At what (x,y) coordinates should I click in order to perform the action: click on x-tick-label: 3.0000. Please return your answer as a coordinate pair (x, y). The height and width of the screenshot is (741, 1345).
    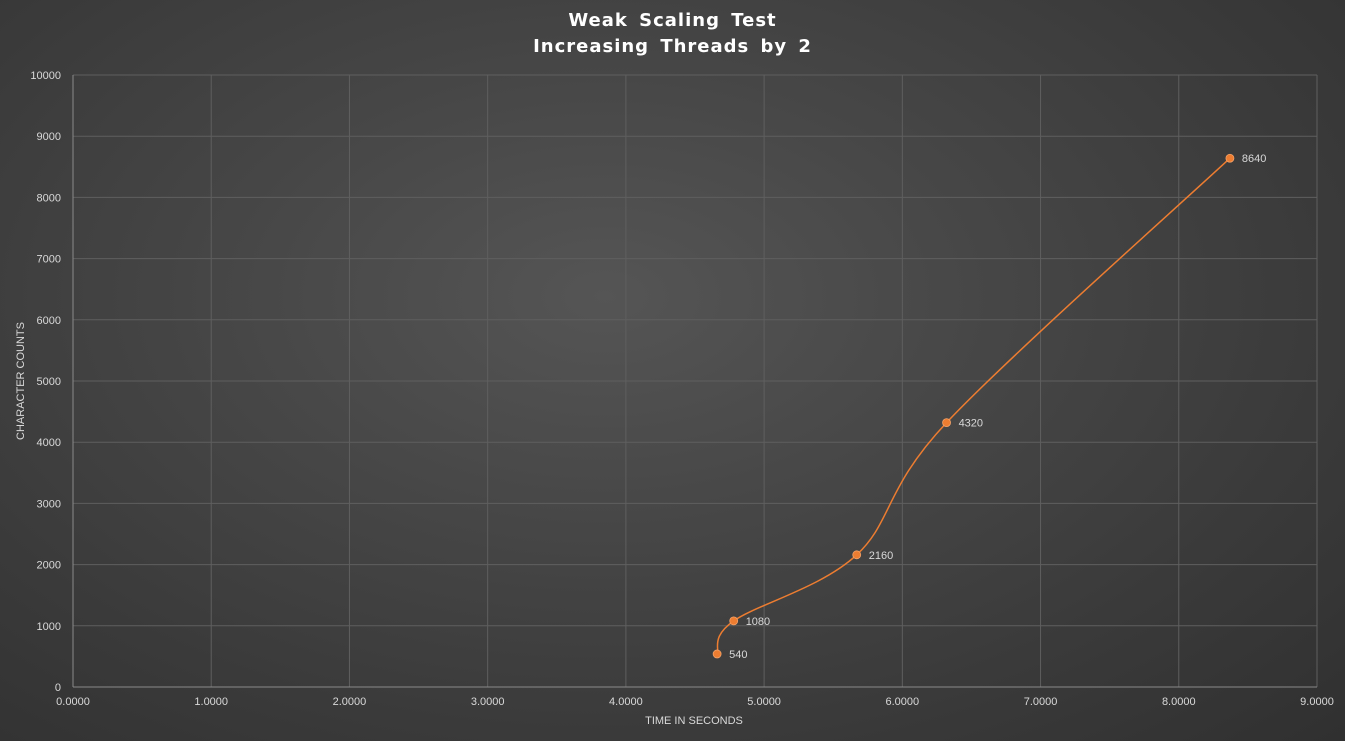
    Looking at the image, I should click on (488, 702).